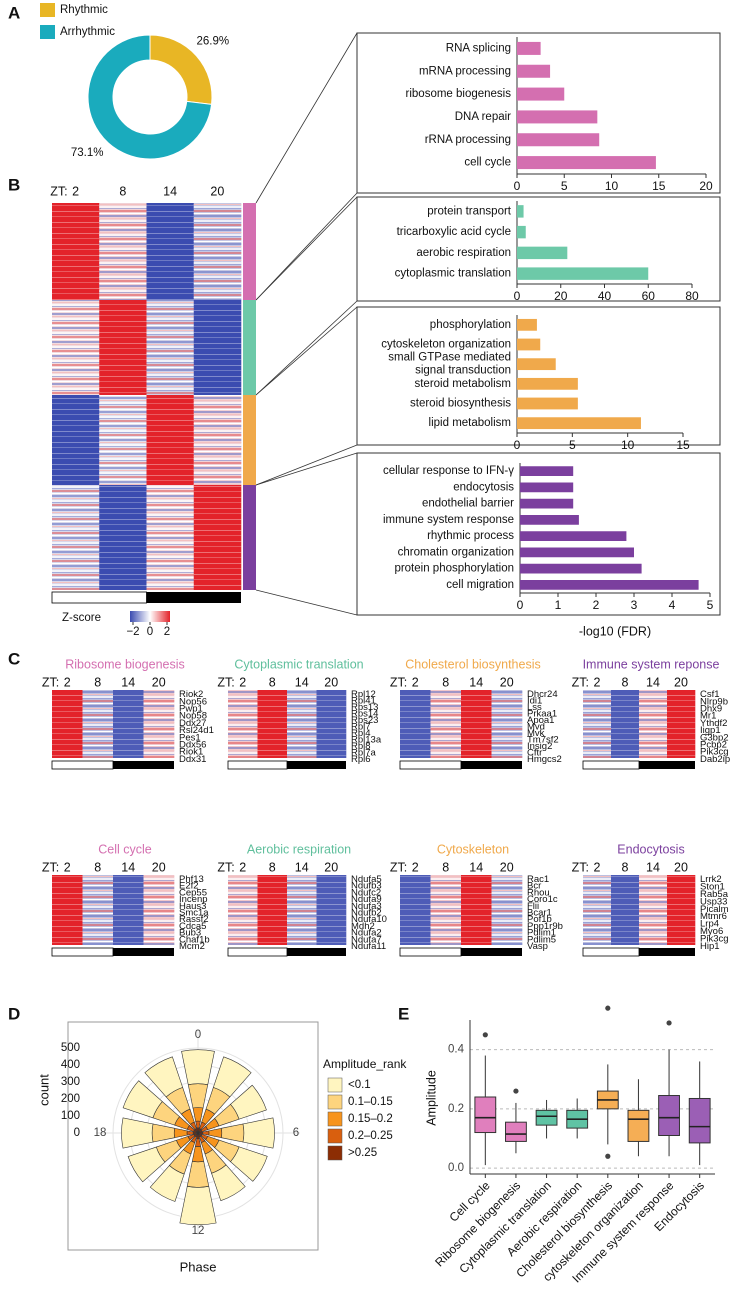 This screenshot has height=1289, width=740. I want to click on gene-label: Cdca5, so click(192, 926).